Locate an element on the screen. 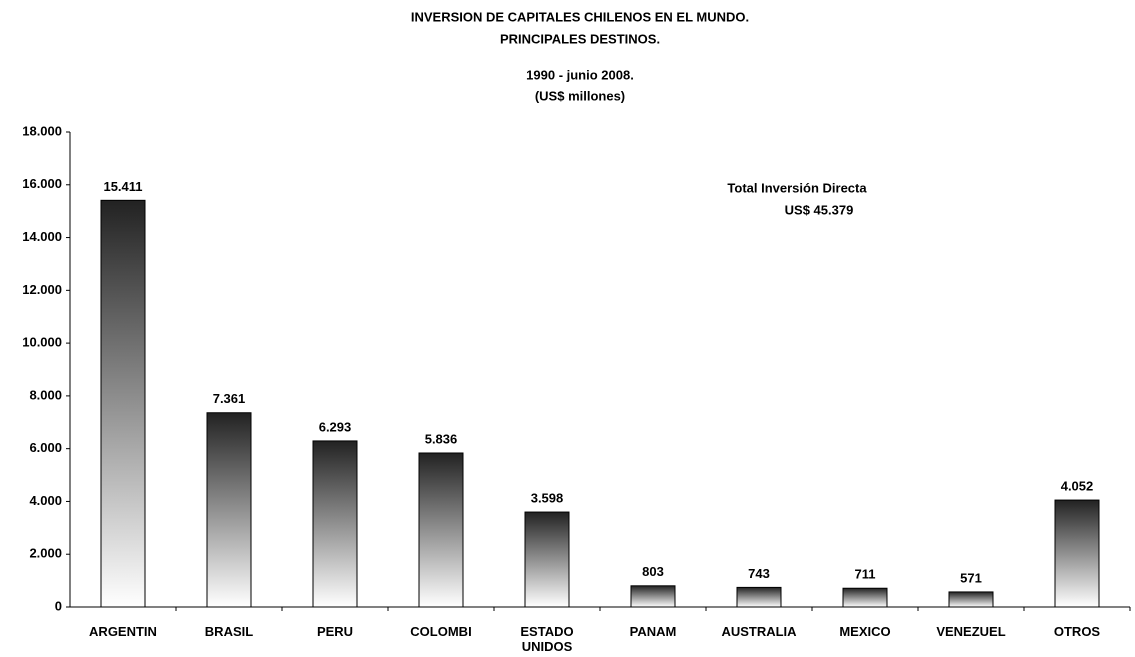 This screenshot has width=1135, height=657. annotation: US$ 45.379 is located at coordinates (819, 209).